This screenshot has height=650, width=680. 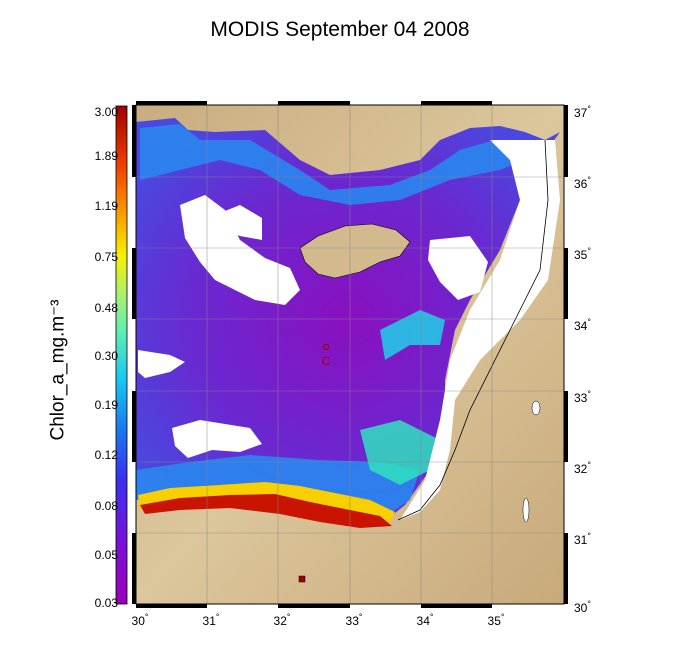 What do you see at coordinates (161, 364) in the screenshot?
I see `no-data-cloud-mid` at bounding box center [161, 364].